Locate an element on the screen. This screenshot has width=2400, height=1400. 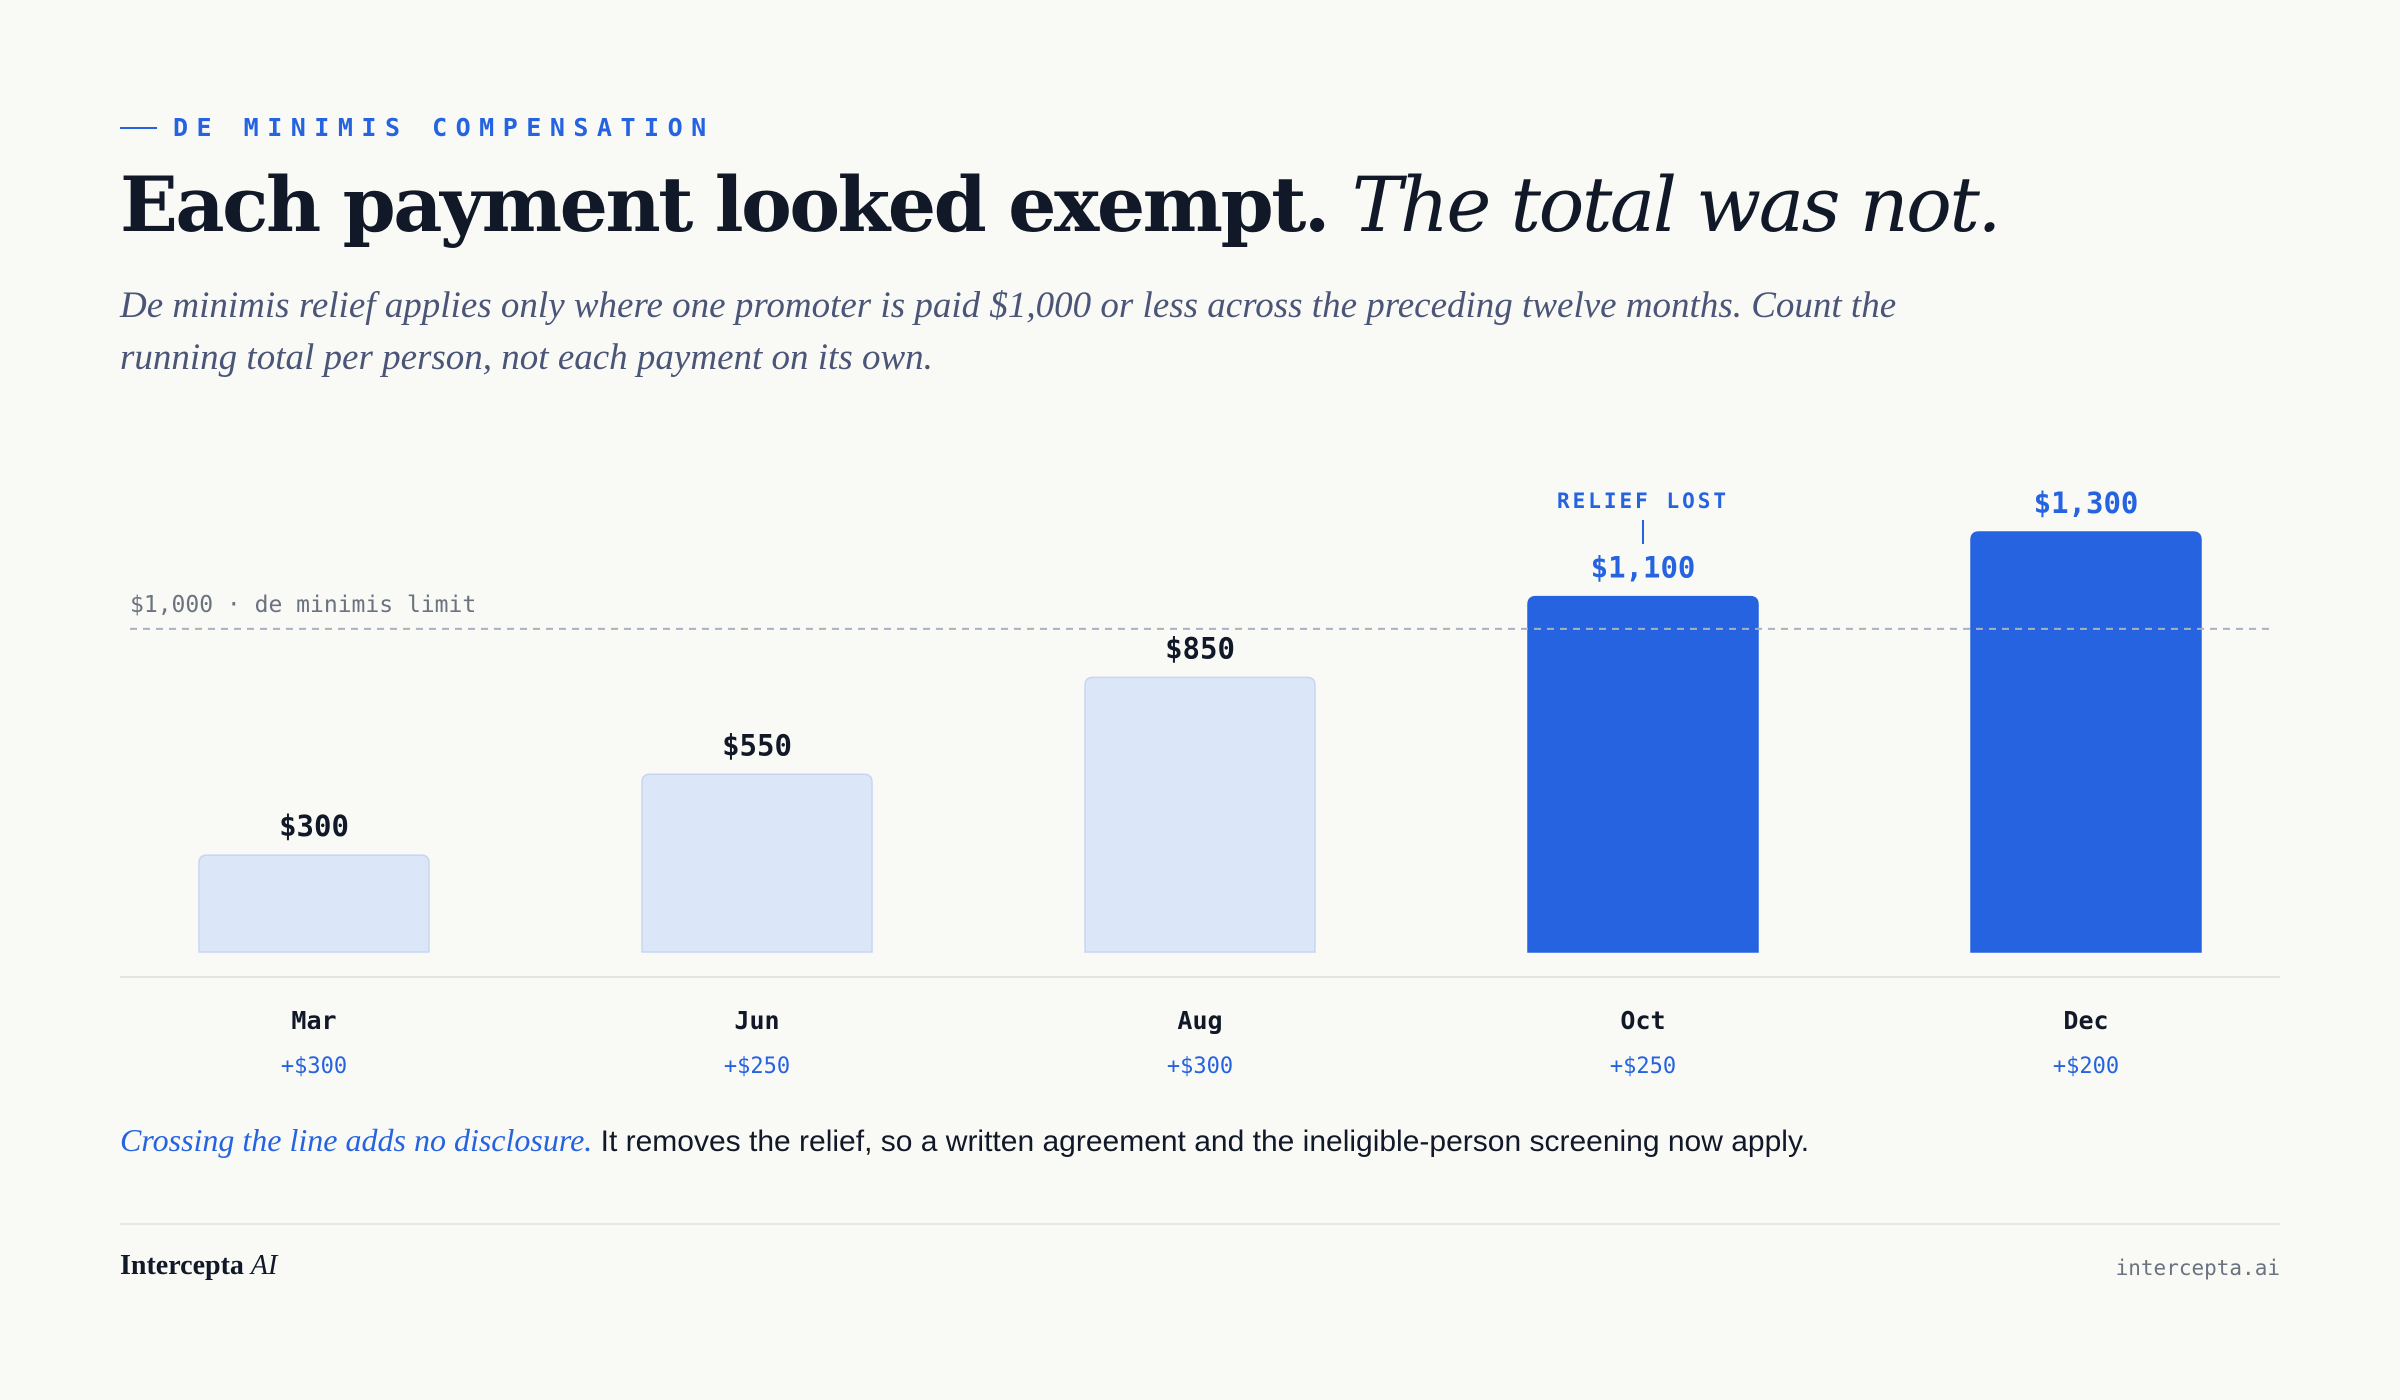
x-tick-label-aug: Aug is located at coordinates (1199, 1020).